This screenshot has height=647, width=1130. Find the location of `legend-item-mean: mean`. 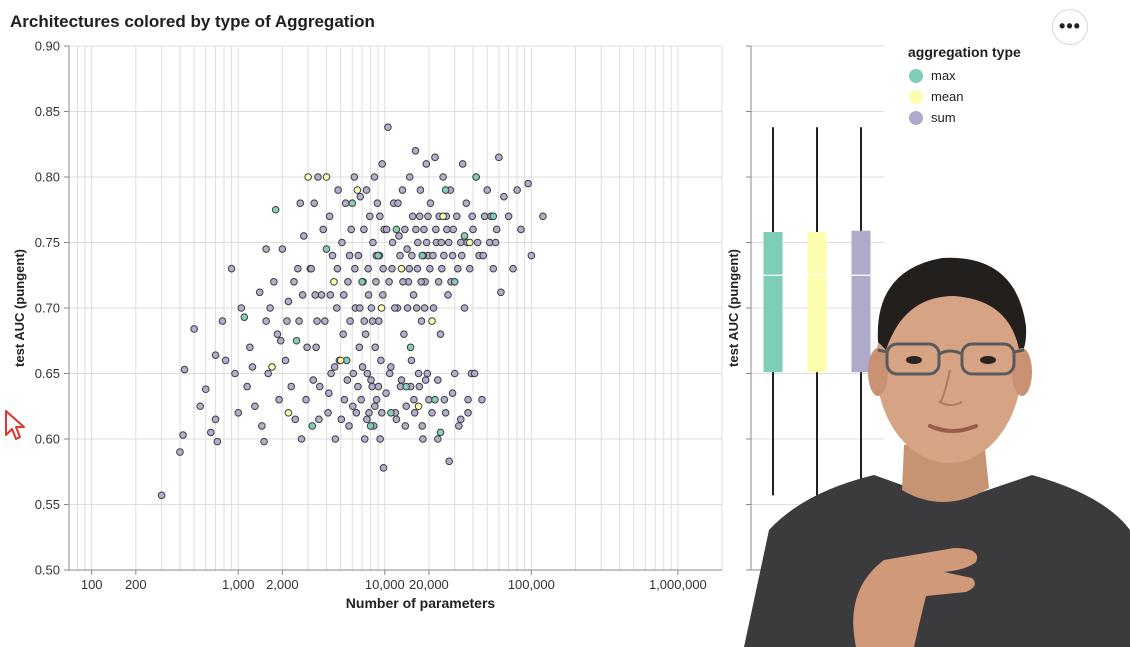

legend-item-mean: mean is located at coordinates (964, 96).